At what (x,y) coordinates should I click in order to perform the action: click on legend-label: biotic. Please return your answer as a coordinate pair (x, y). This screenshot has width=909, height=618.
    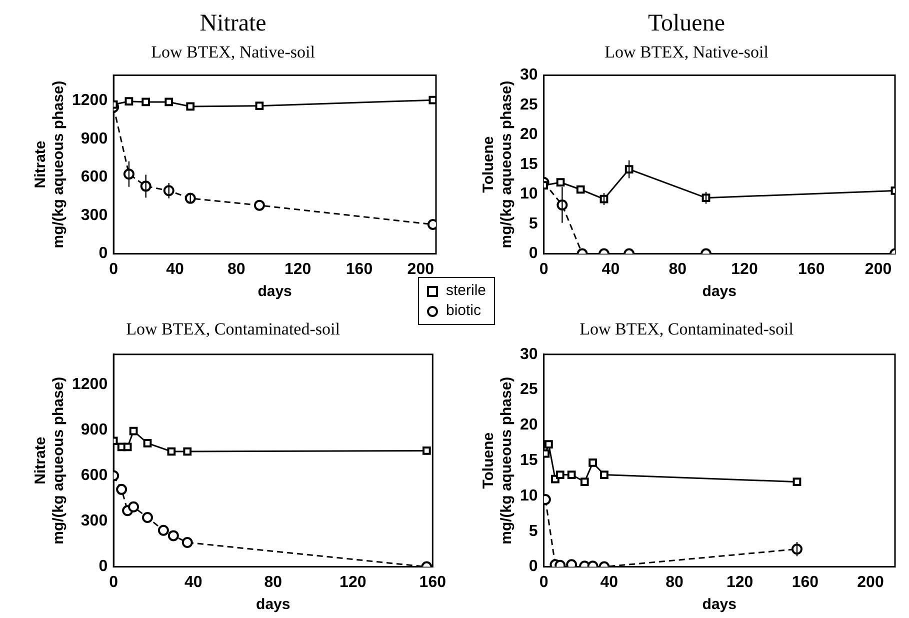
    Looking at the image, I should click on (464, 311).